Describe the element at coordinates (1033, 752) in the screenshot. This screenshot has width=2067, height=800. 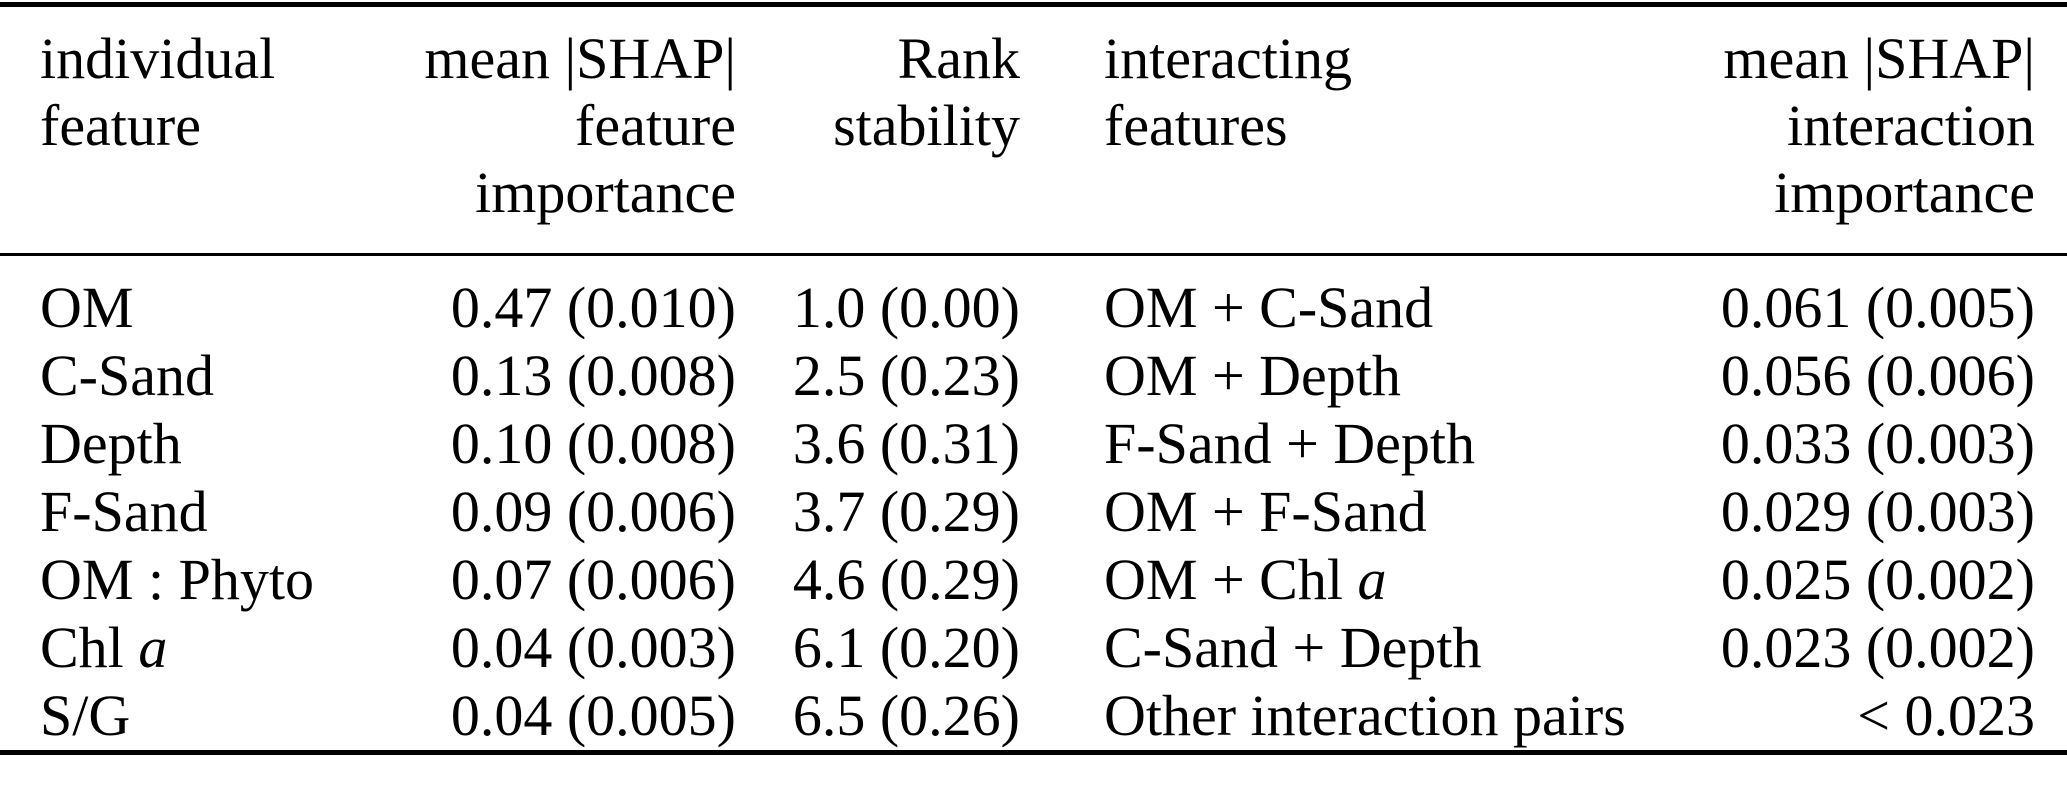
I see `table-bottom-rule` at that location.